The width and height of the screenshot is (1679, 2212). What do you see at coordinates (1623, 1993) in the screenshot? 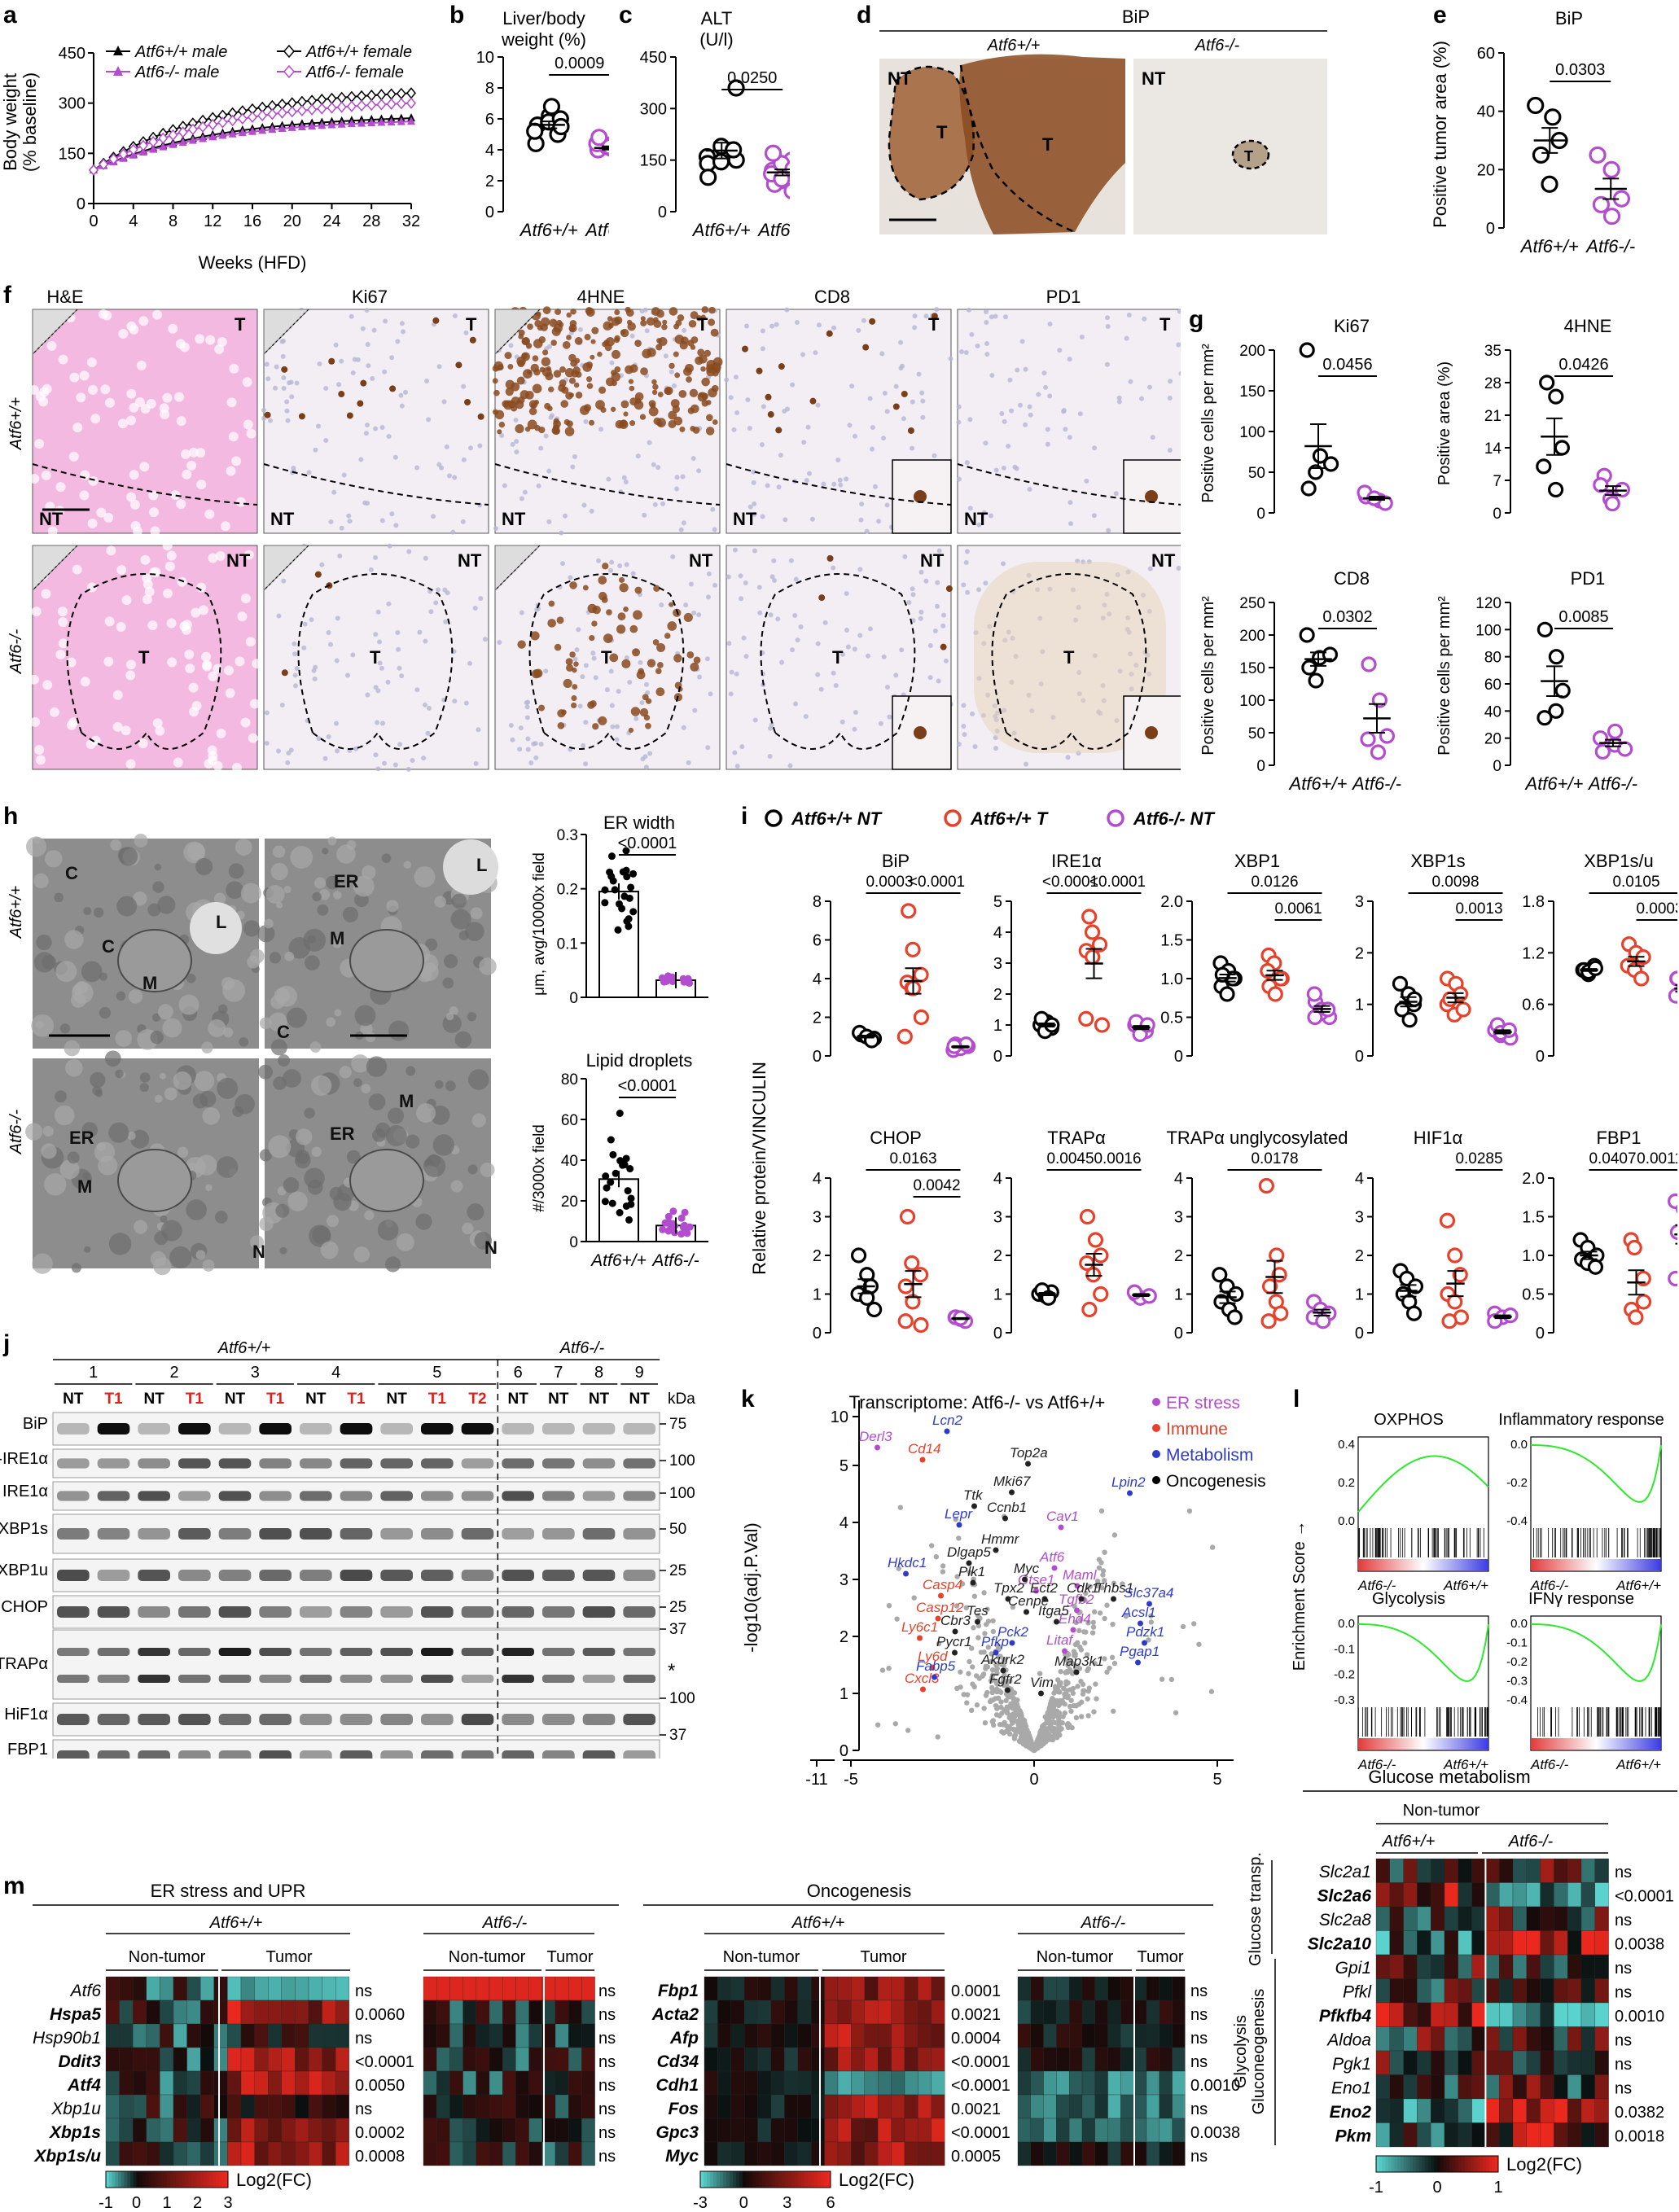
I see `m-glu-p: ns` at bounding box center [1623, 1993].